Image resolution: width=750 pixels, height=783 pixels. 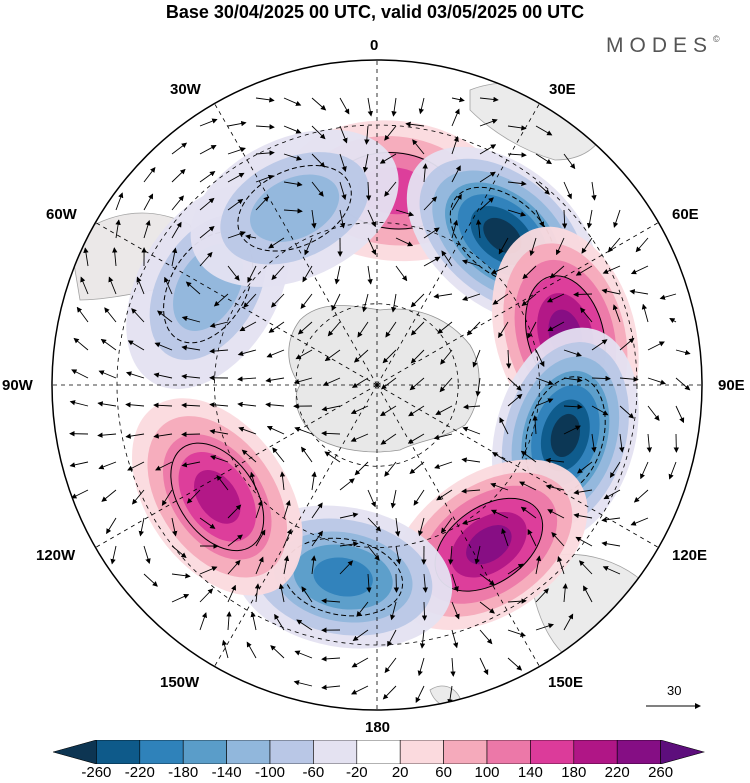 I want to click on colorbar-tick-label: 220, so click(x=617, y=772).